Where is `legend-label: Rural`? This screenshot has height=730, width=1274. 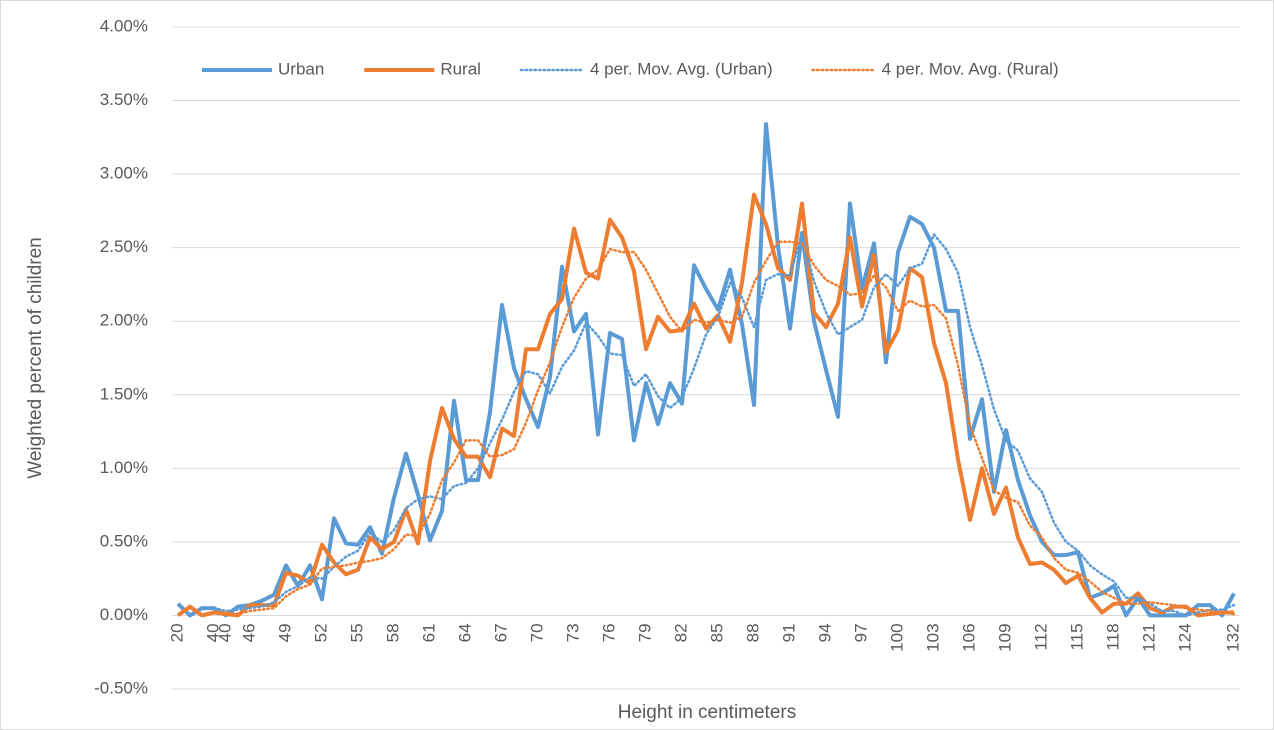
legend-label: Rural is located at coordinates (460, 68).